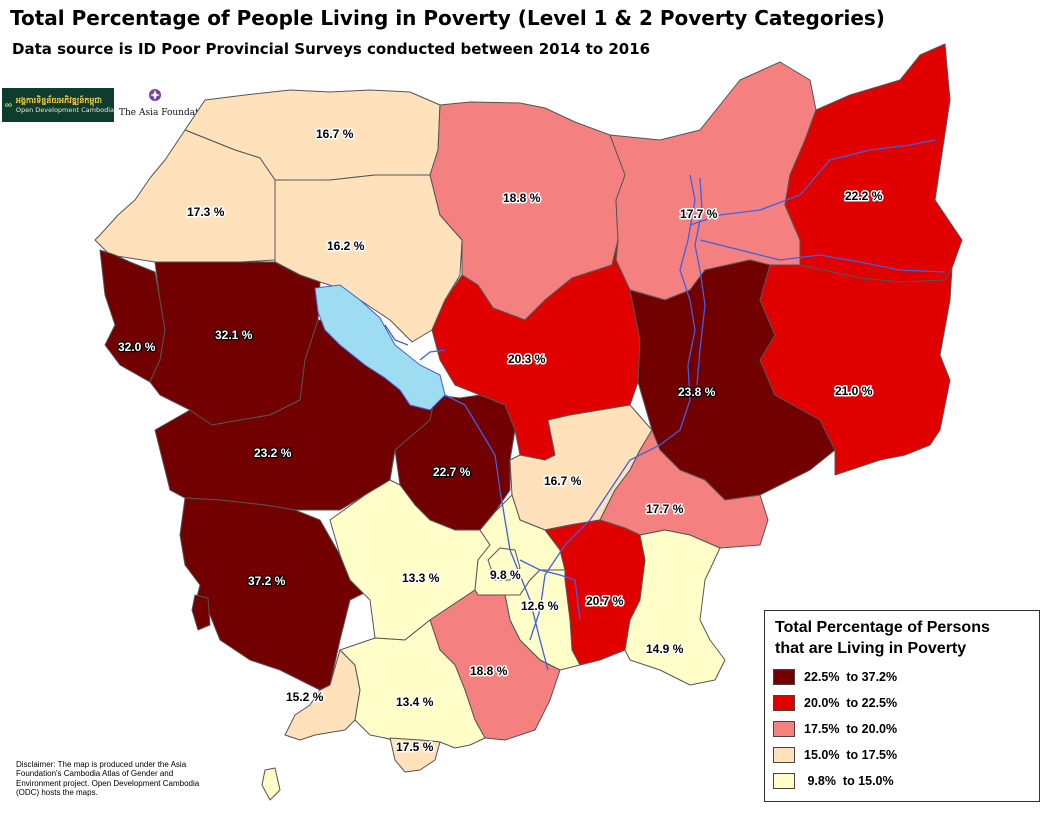 This screenshot has width=1056, height=816. Describe the element at coordinates (421, 578) in the screenshot. I see `region-label-kampong-speu: 13.3 %` at that location.